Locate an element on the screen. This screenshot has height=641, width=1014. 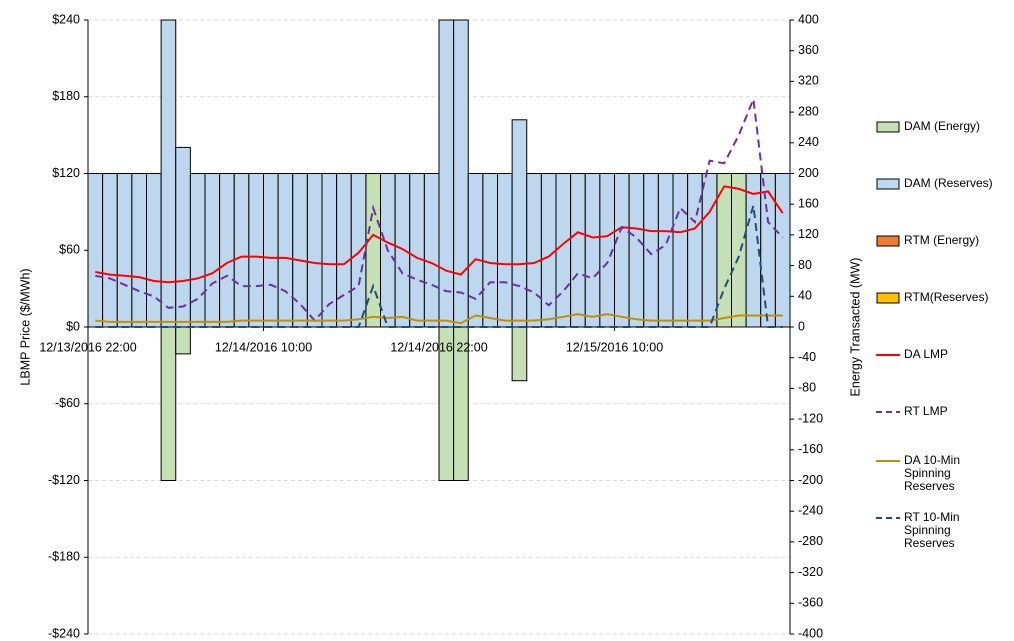
legend-item: DAM (Energy) is located at coordinates (928, 127).